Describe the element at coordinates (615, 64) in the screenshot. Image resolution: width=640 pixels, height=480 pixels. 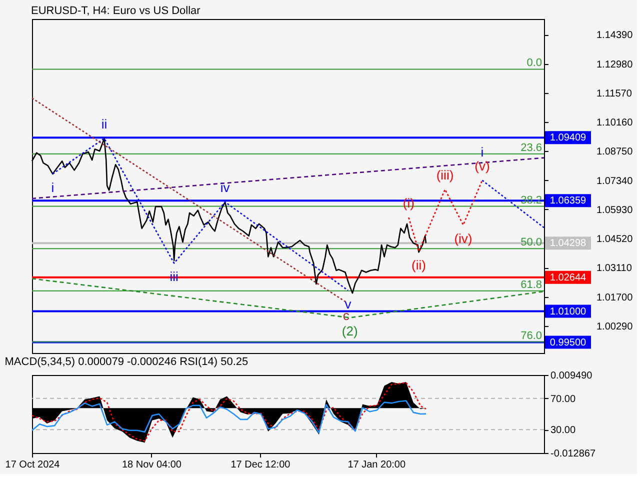
I see `y-tick-label: 1.12980` at that location.